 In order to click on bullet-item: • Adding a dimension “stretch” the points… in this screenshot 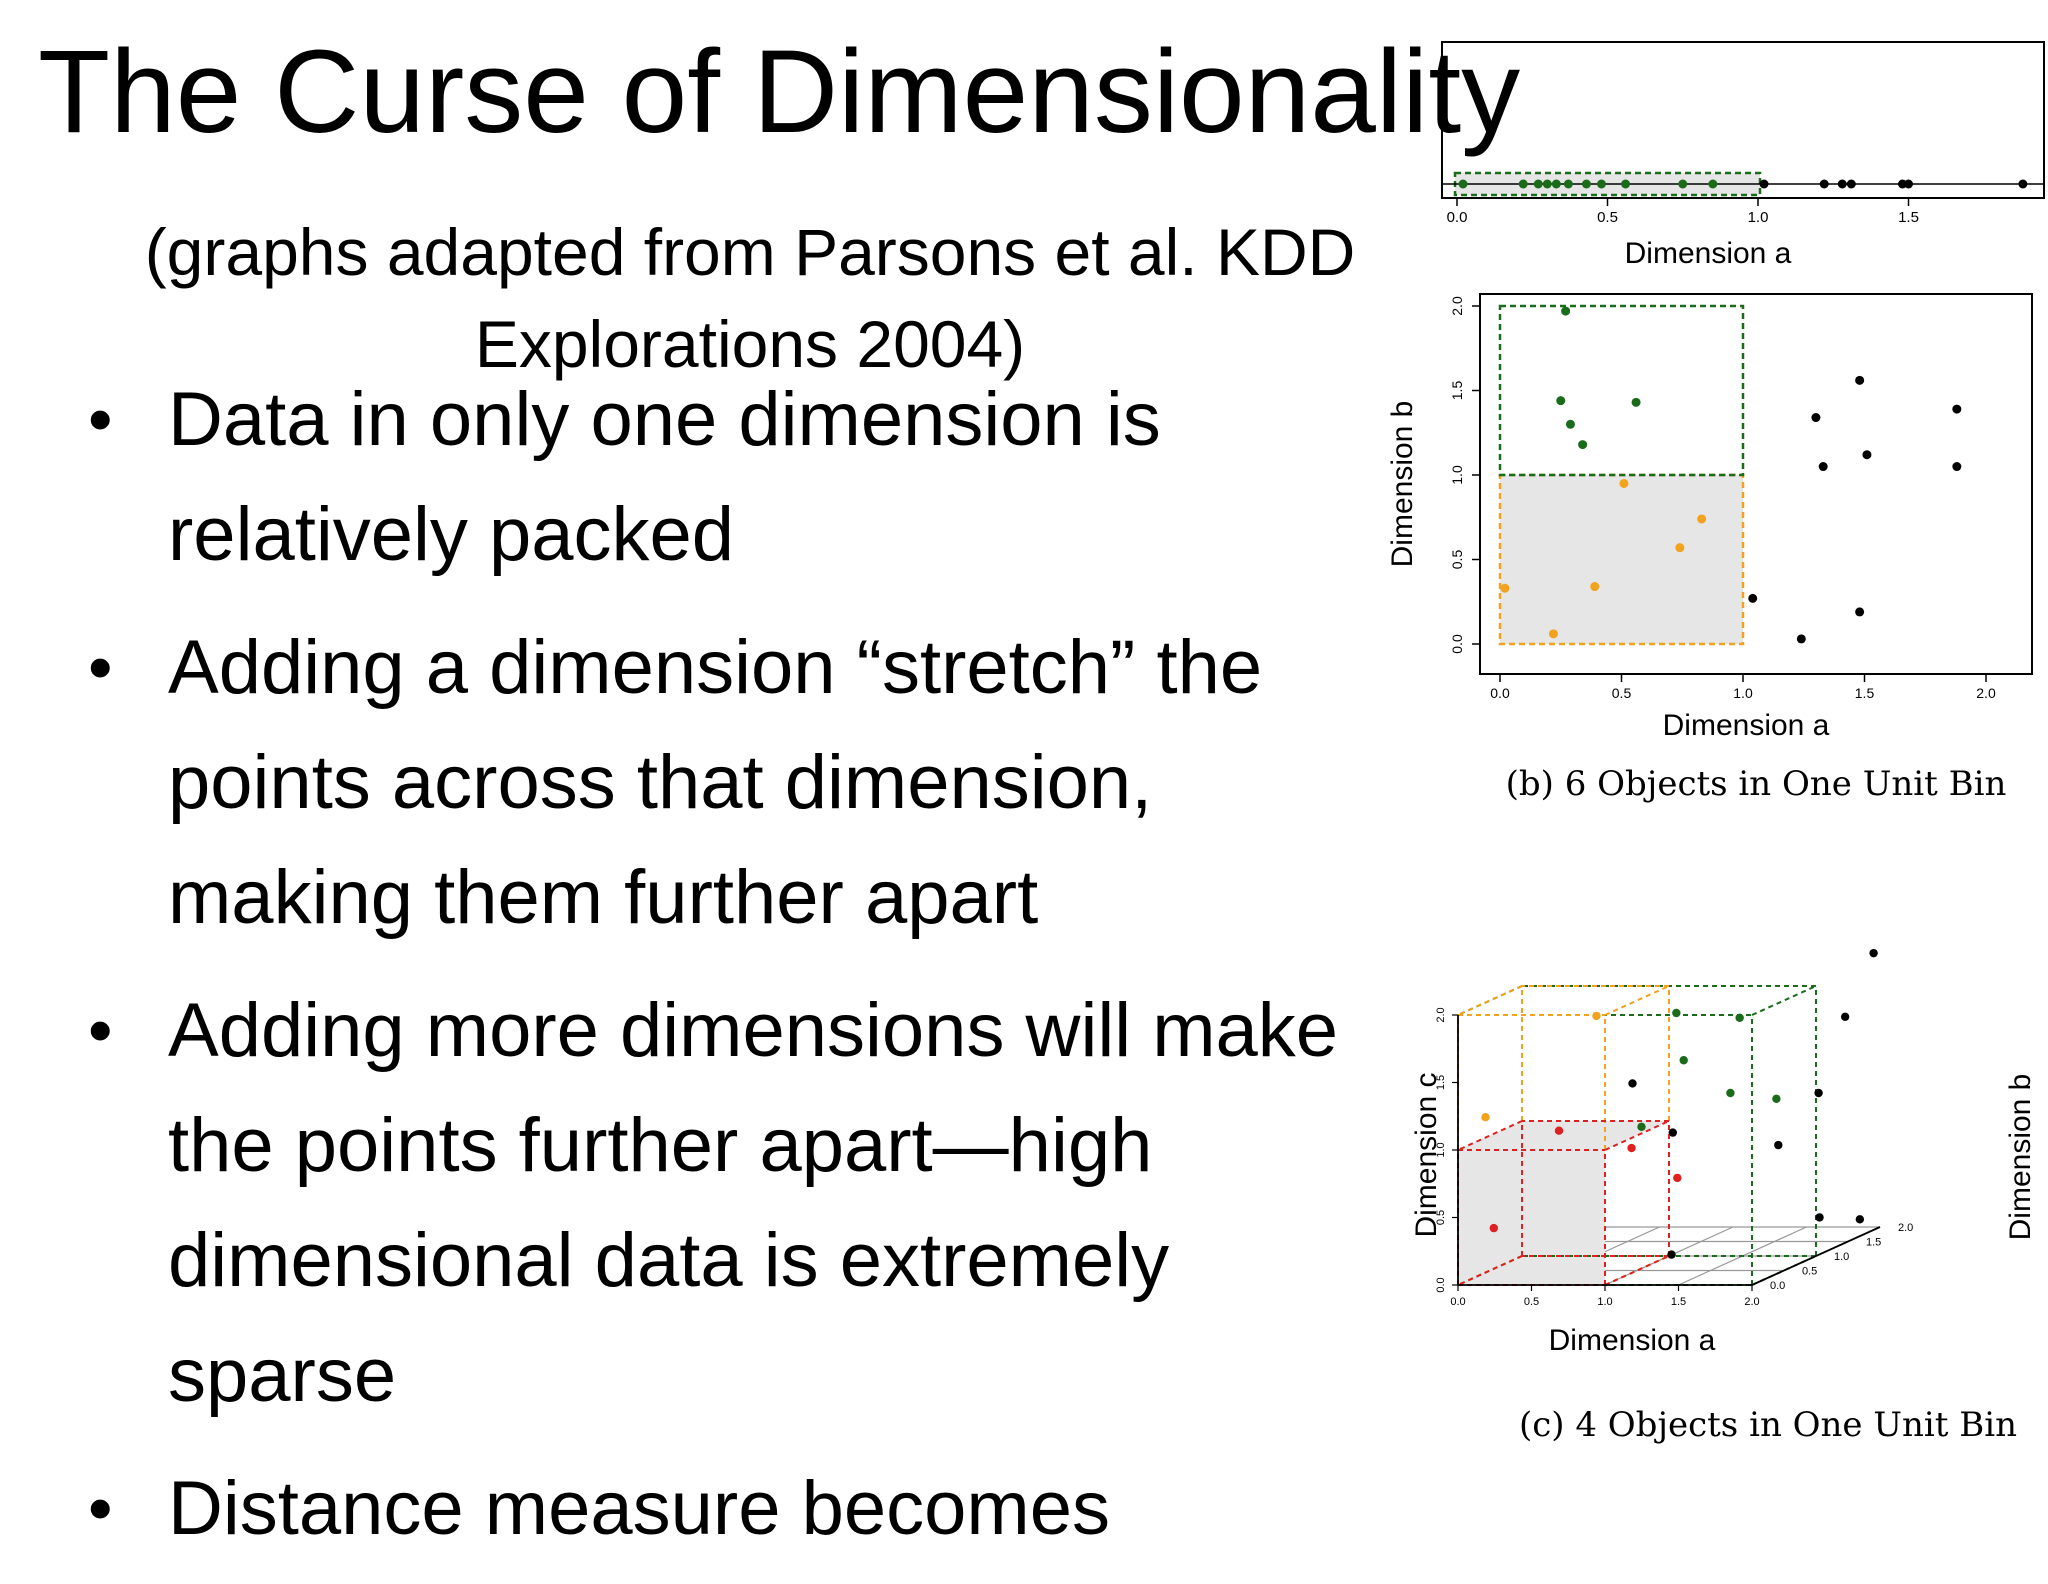, I will do `click(715, 782)`.